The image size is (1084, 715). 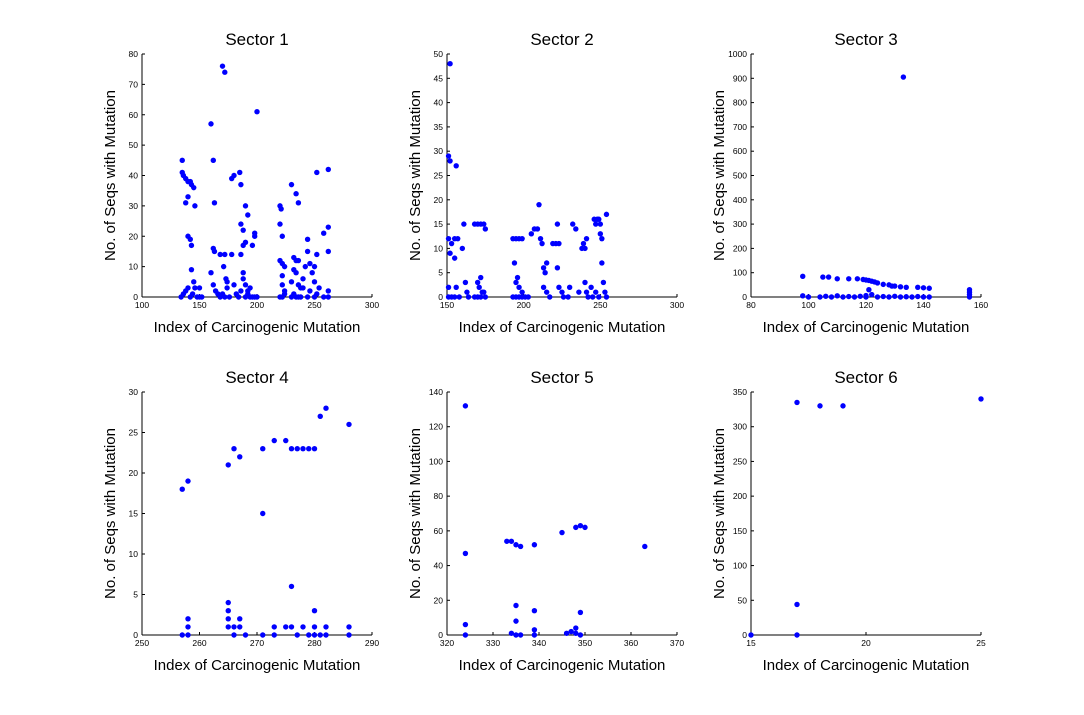 I want to click on y-tick-label: 25, so click(x=439, y=176).